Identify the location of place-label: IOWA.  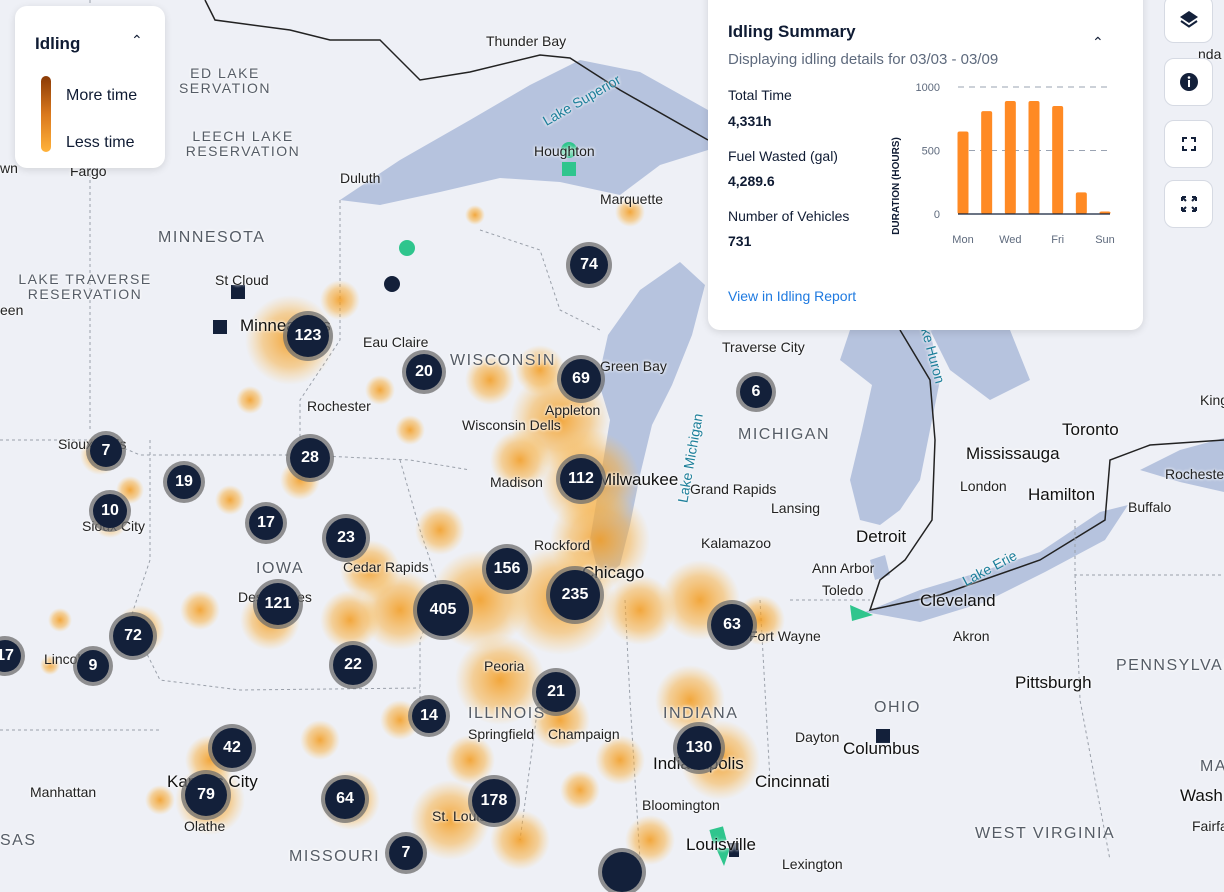
(280, 568).